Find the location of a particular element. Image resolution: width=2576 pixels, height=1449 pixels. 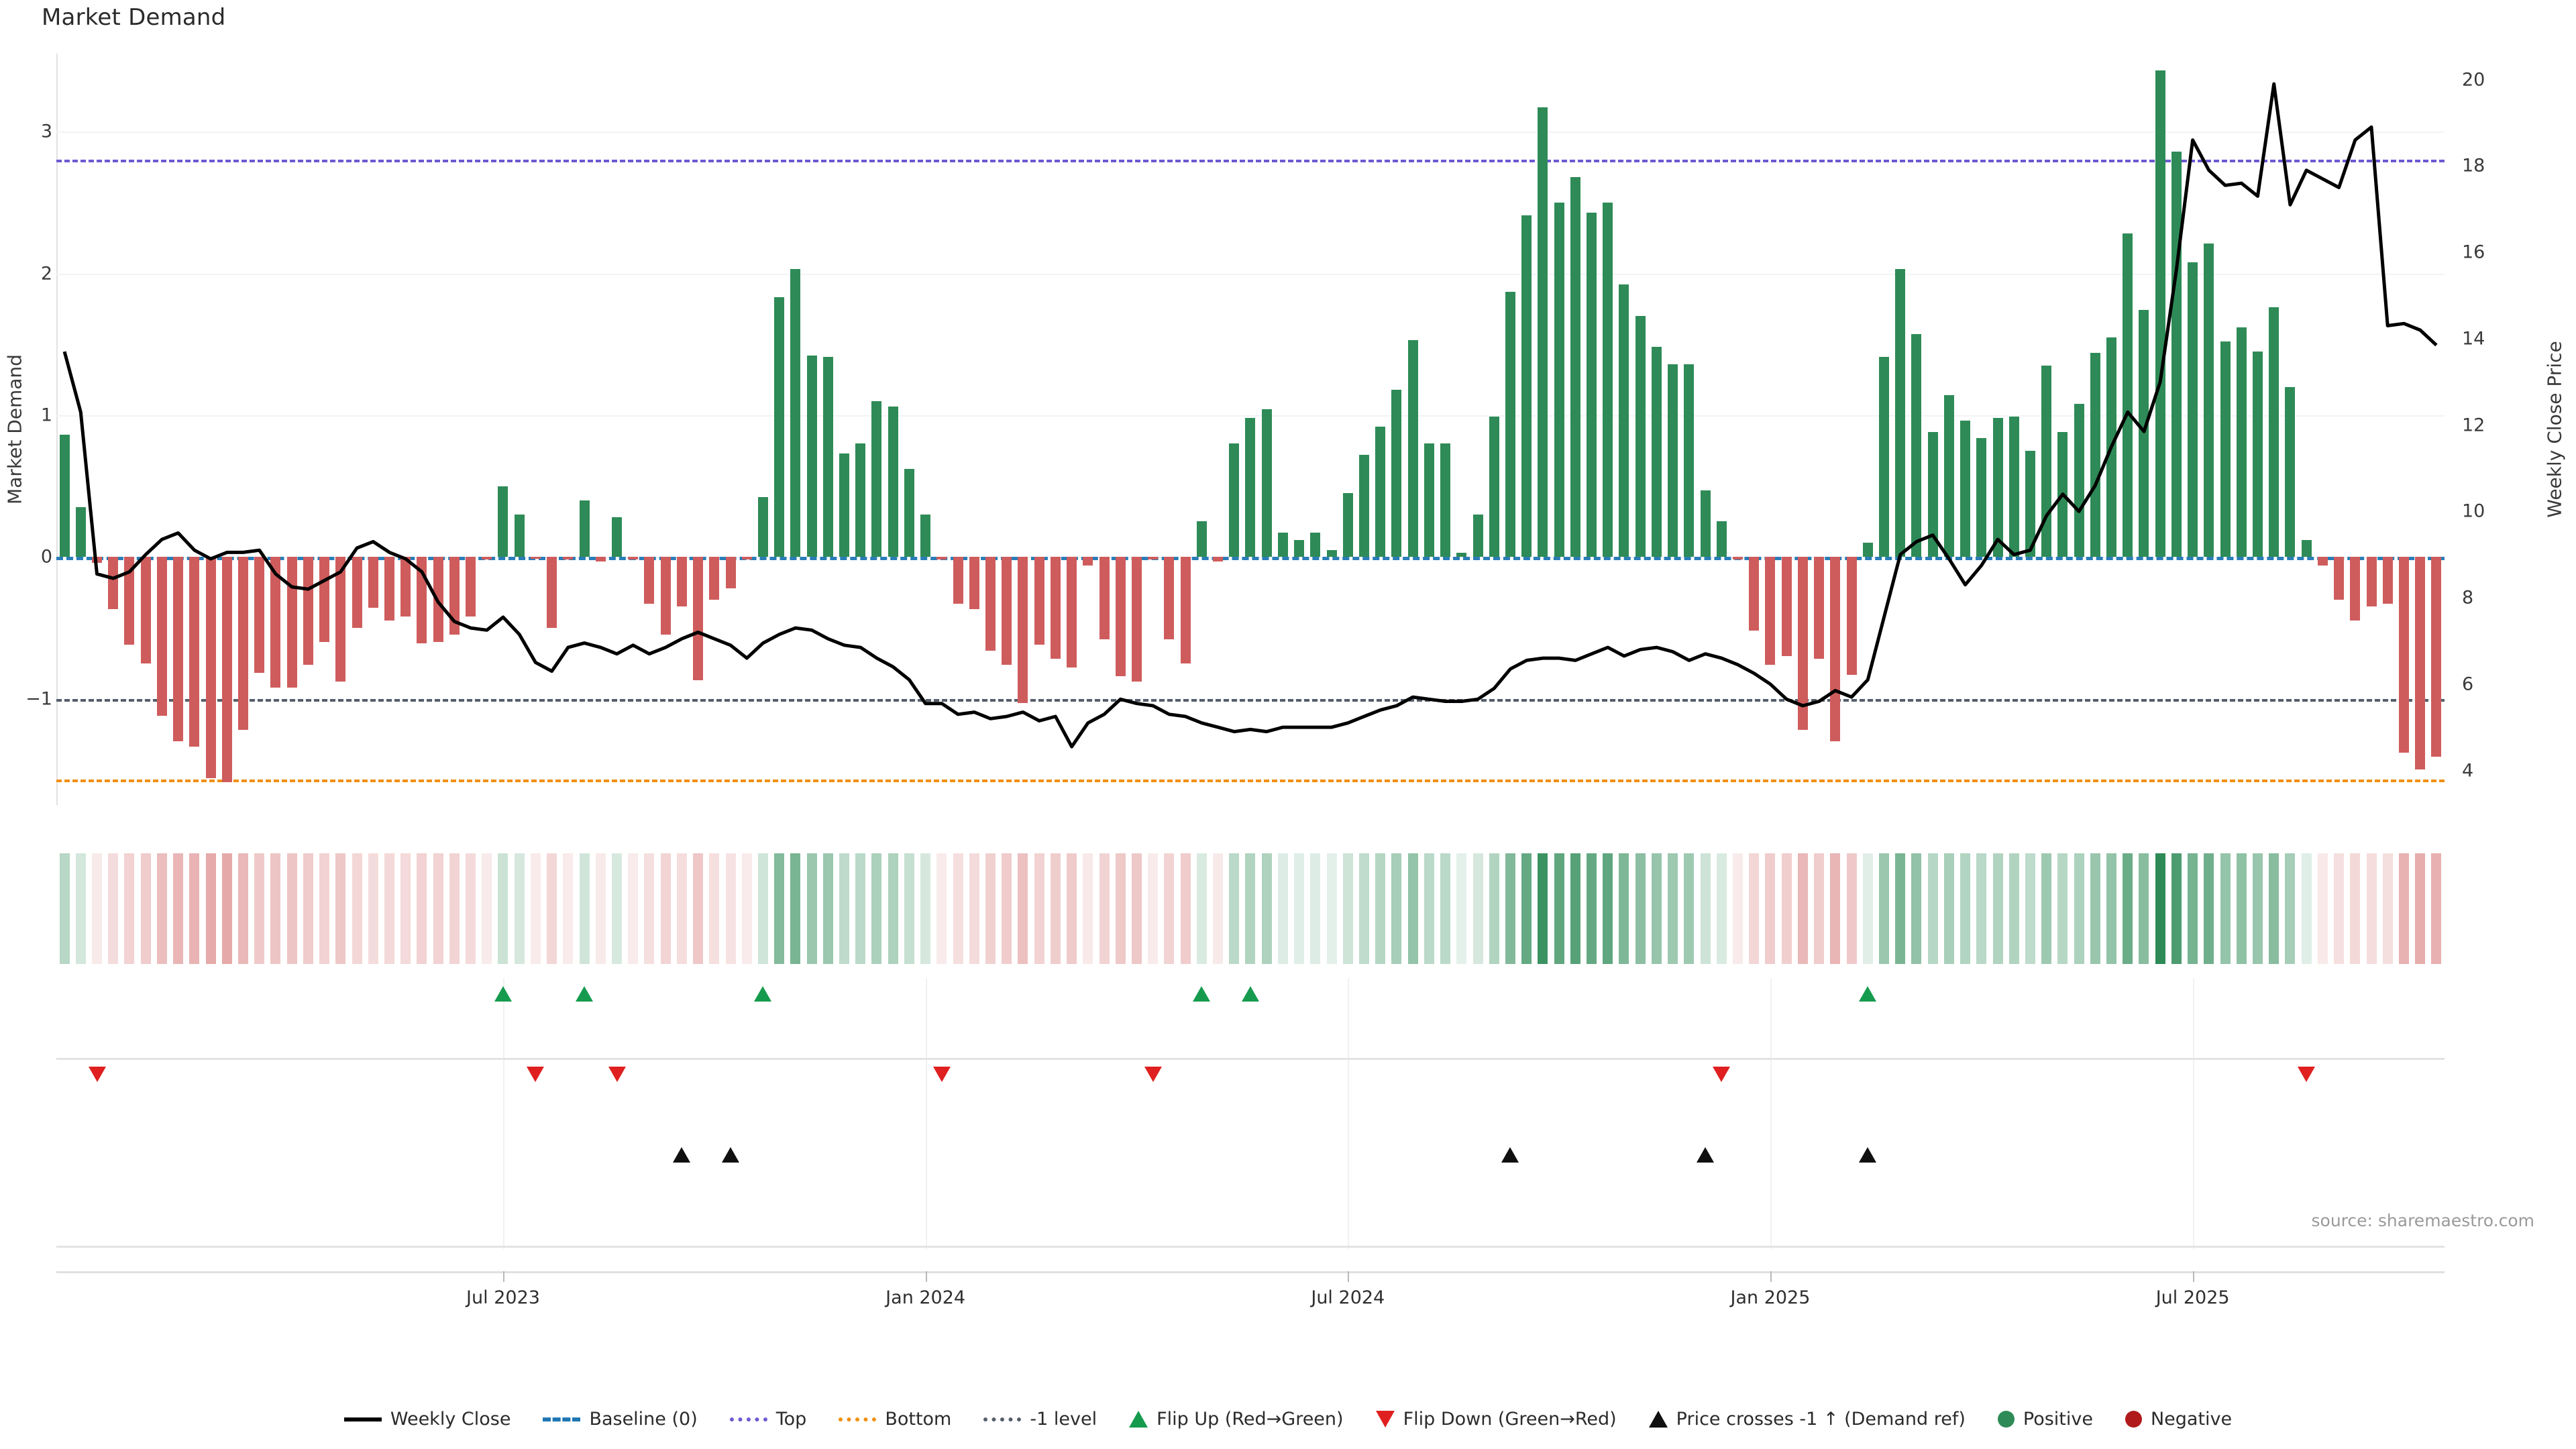

legend-item: Negative is located at coordinates (2178, 1419).